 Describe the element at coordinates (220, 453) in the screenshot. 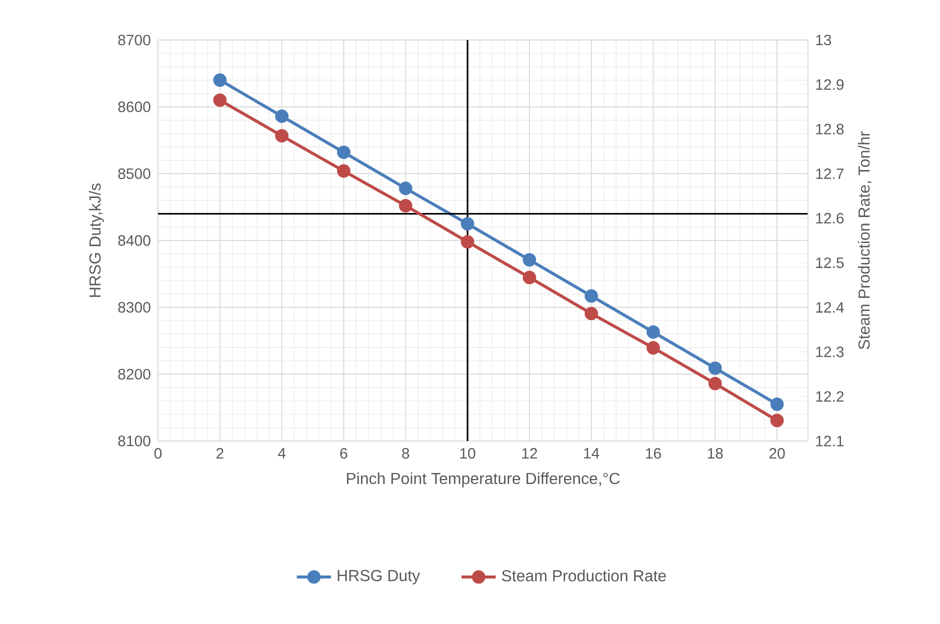

I see `x-tick-label: 2` at that location.